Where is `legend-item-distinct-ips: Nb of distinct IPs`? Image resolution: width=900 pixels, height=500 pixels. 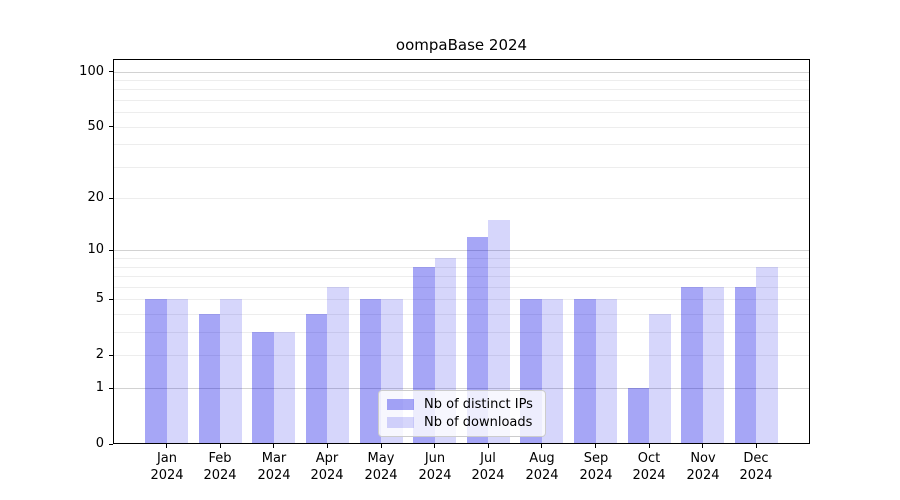 legend-item-distinct-ips: Nb of distinct IPs is located at coordinates (462, 404).